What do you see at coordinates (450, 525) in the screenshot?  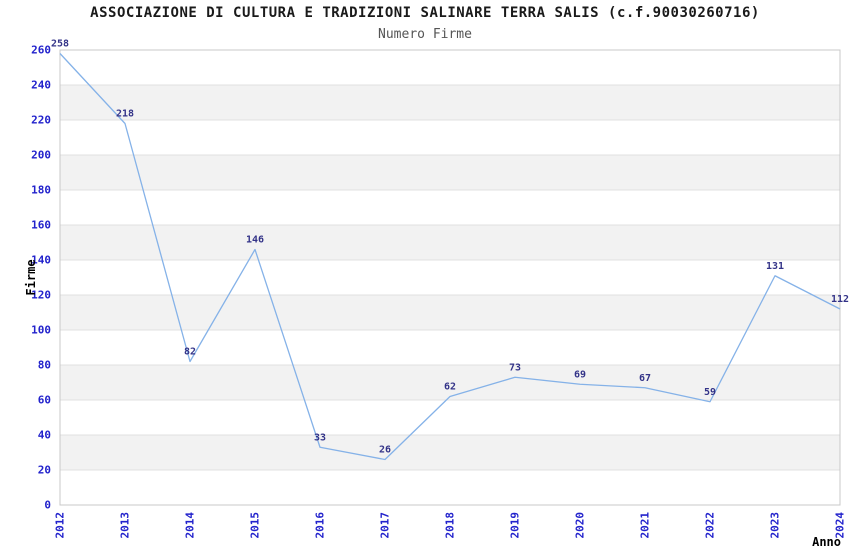 I see `x-tick-label: 2018` at bounding box center [450, 525].